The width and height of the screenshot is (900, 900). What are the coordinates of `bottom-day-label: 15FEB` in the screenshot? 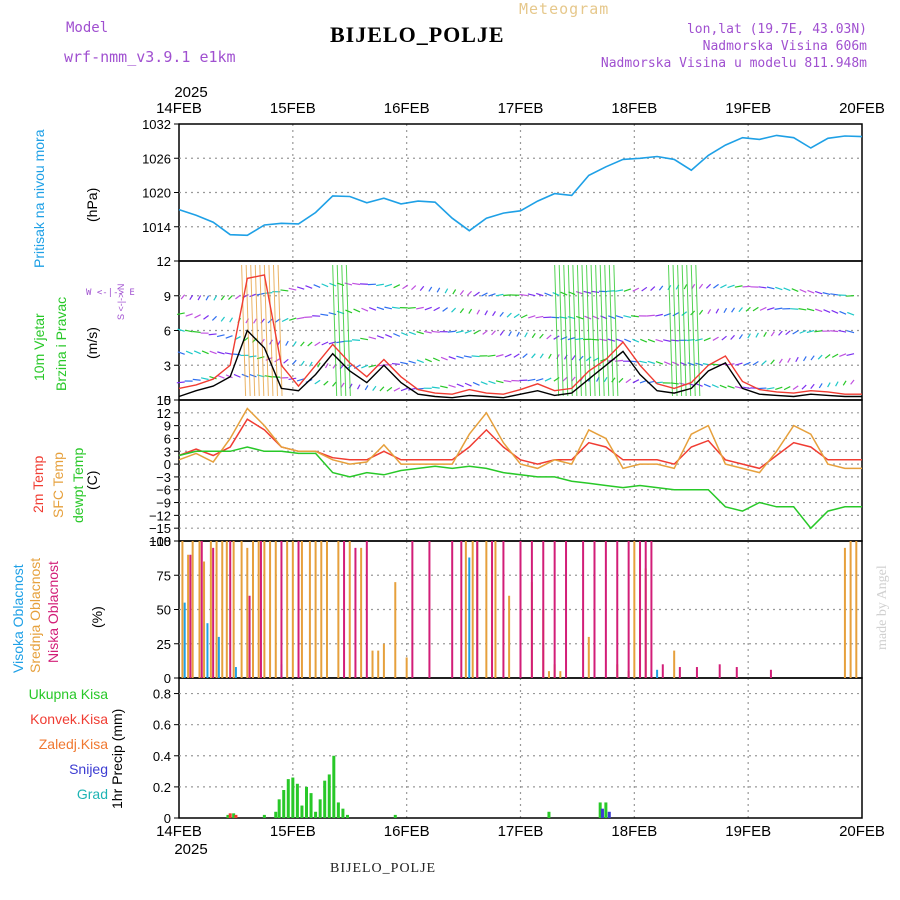 It's located at (293, 831).